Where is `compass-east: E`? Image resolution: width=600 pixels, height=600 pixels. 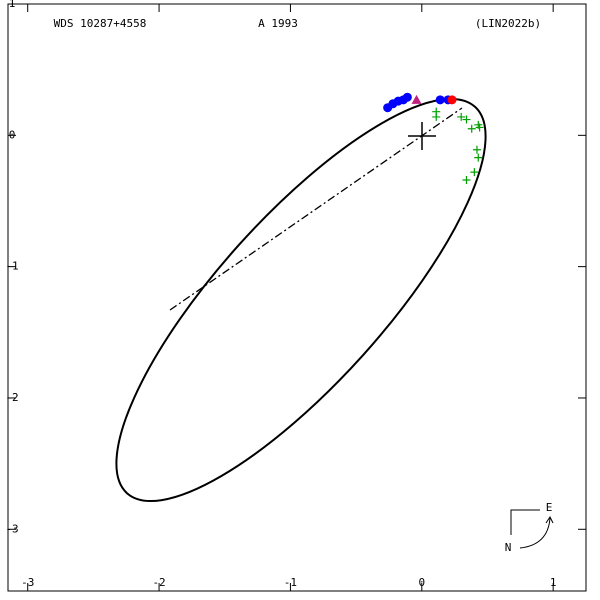
compass-east: E is located at coordinates (549, 507).